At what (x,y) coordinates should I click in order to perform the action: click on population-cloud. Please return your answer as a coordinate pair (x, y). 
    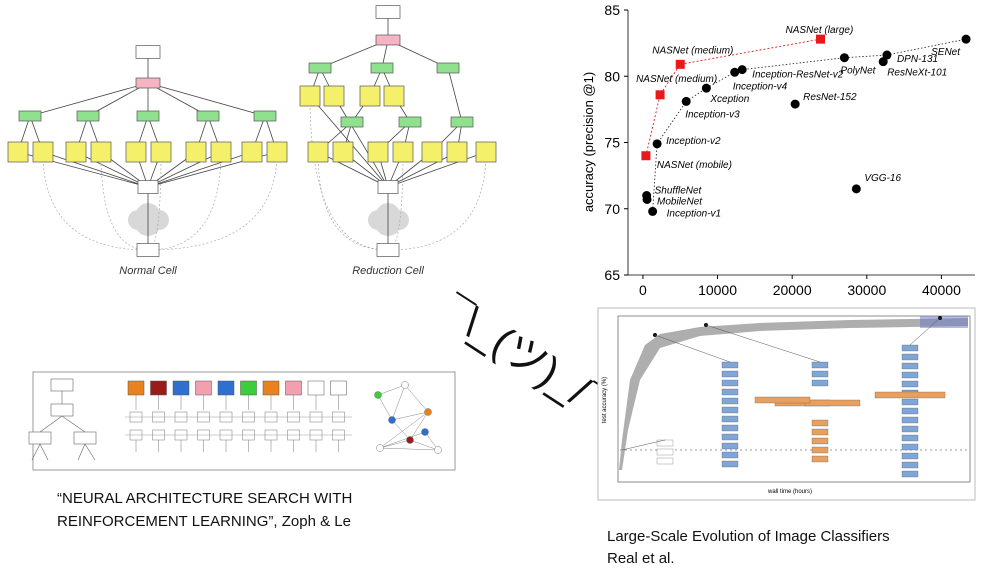
    Looking at the image, I should click on (944, 322).